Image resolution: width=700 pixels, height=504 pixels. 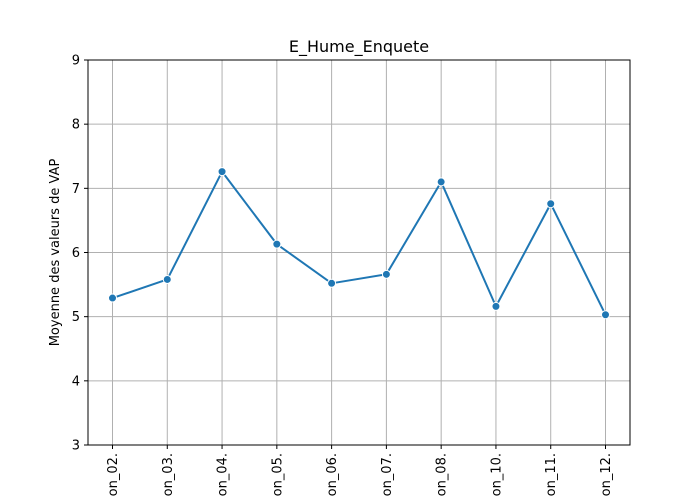 What do you see at coordinates (606, 474) in the screenshot?
I see `x-tick-label: on_12.` at bounding box center [606, 474].